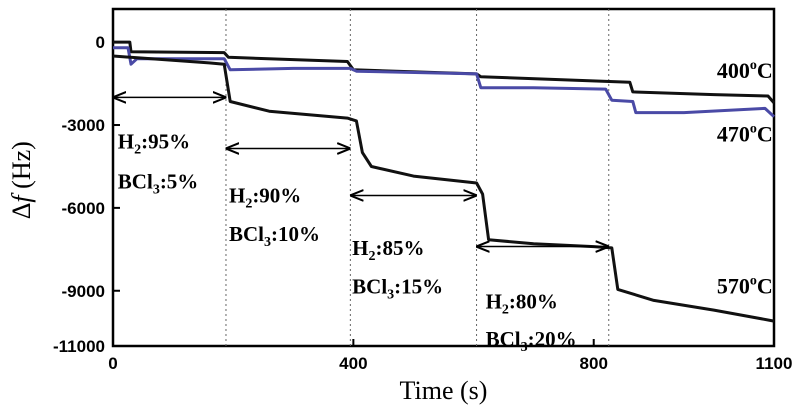 The width and height of the screenshot is (792, 412). I want to click on h2-value: :85%, so click(400, 248).